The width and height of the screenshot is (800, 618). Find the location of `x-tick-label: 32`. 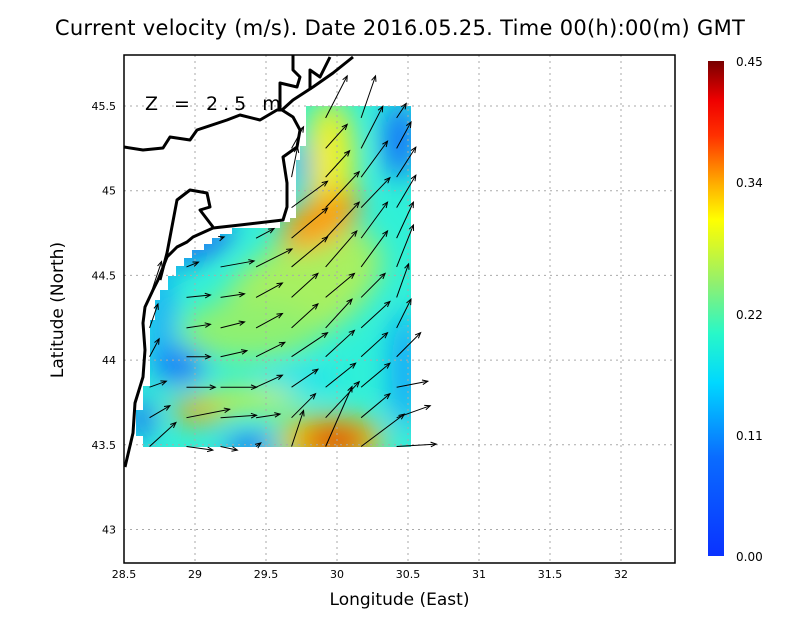

x-tick-label: 32 is located at coordinates (621, 574).